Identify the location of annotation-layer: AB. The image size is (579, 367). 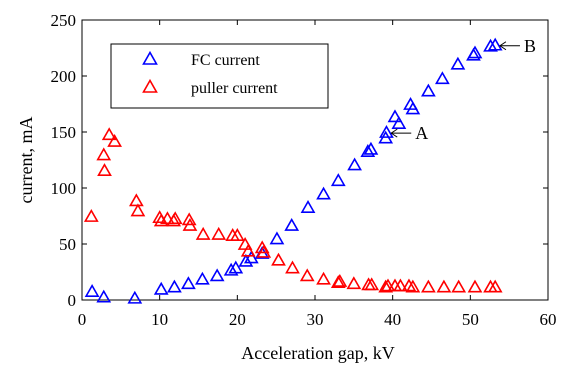
(463, 89).